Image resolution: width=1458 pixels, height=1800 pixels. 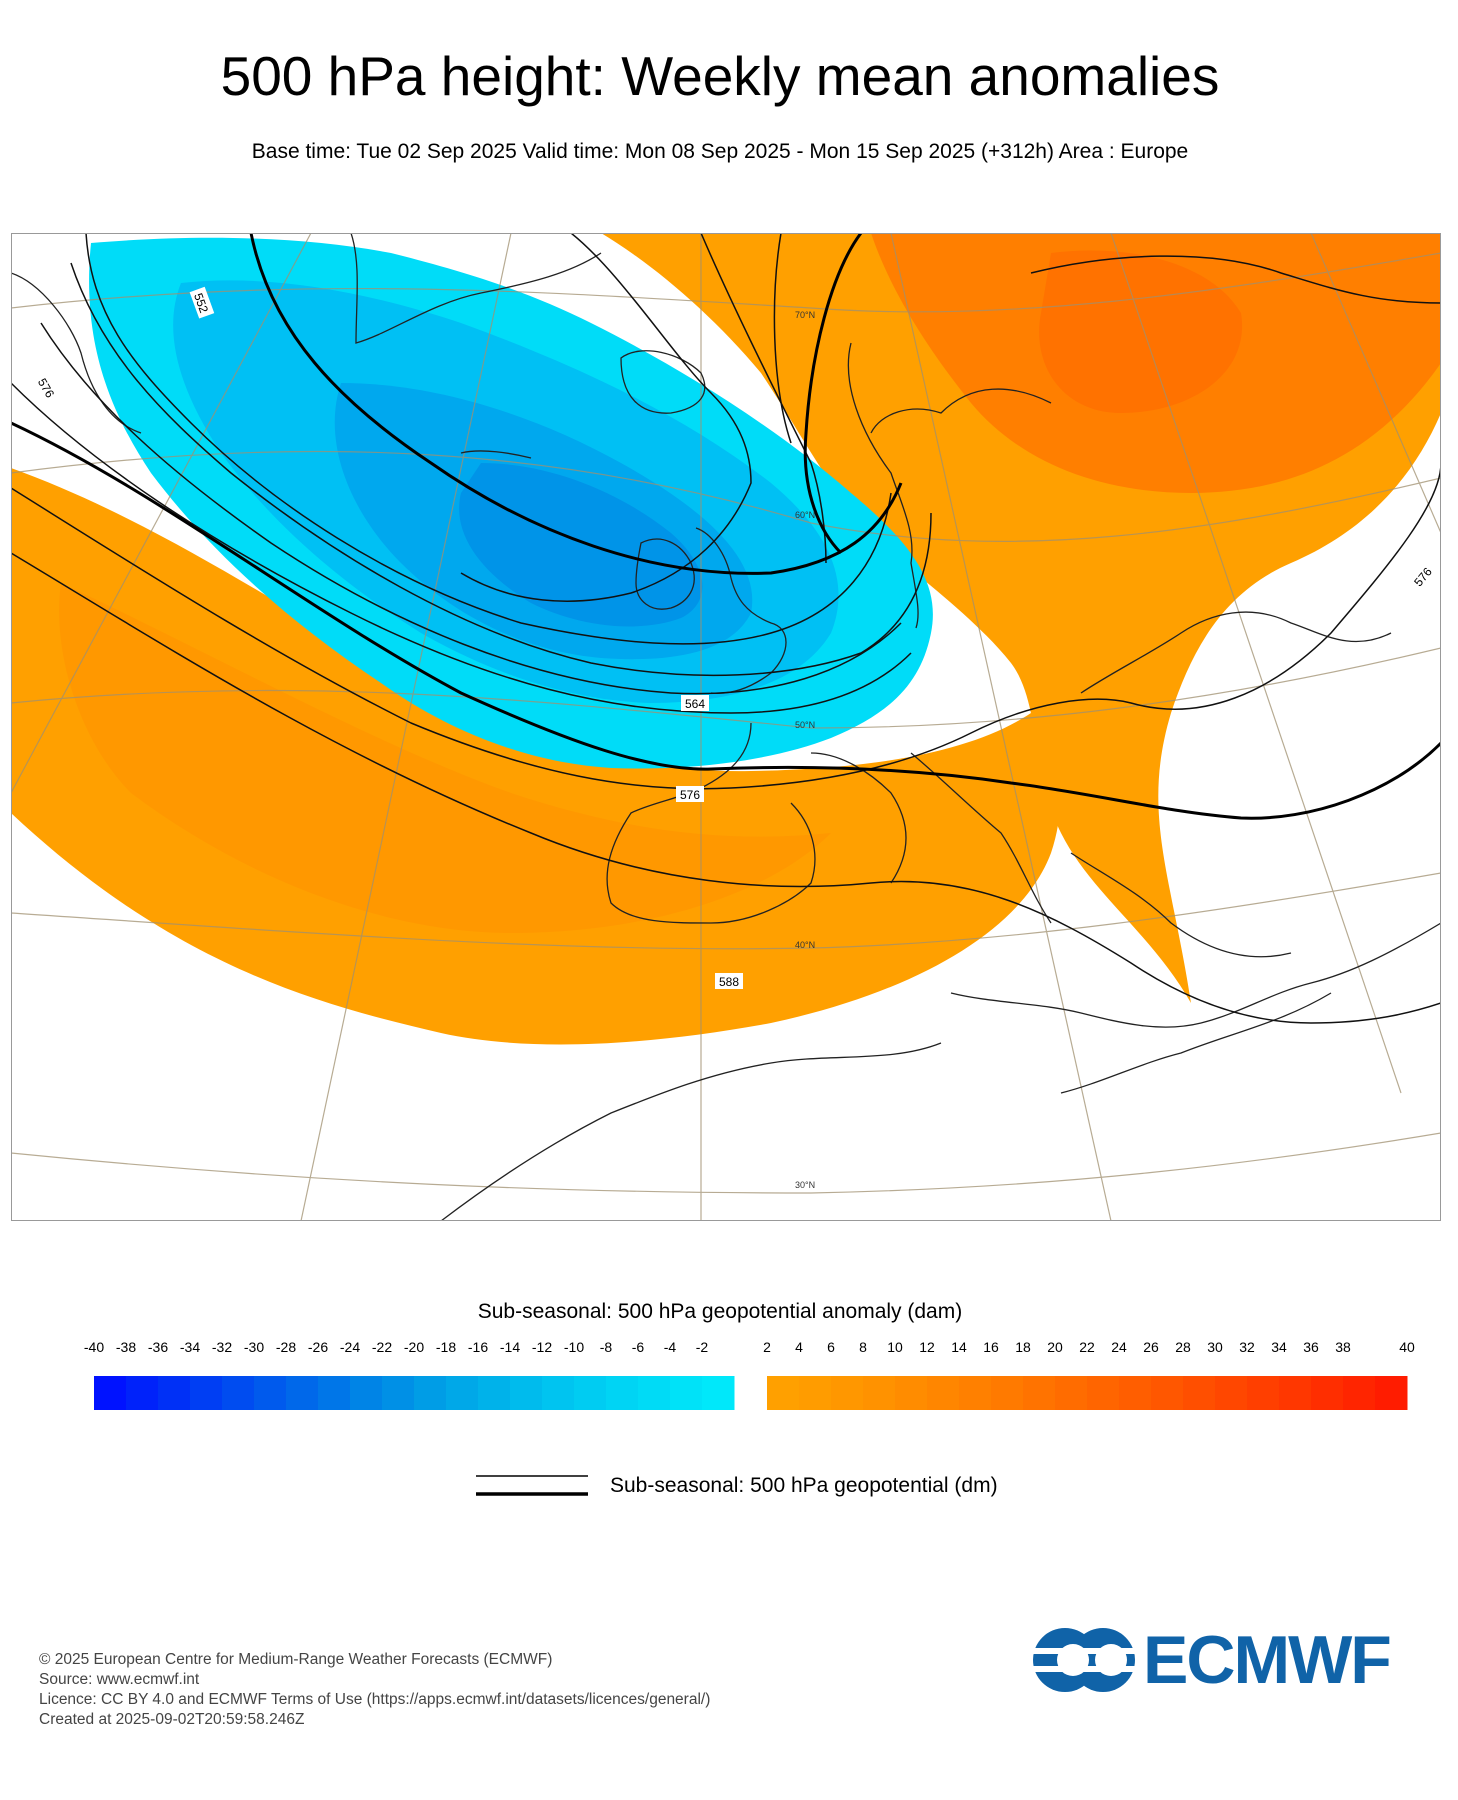 What do you see at coordinates (382, 1347) in the screenshot?
I see `colorbar-tick-label: -22` at bounding box center [382, 1347].